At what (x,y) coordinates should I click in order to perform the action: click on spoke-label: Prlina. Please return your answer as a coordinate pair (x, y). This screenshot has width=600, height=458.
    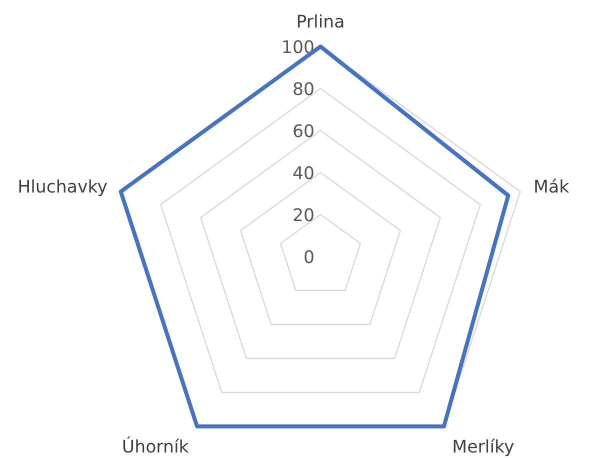
    Looking at the image, I should click on (320, 22).